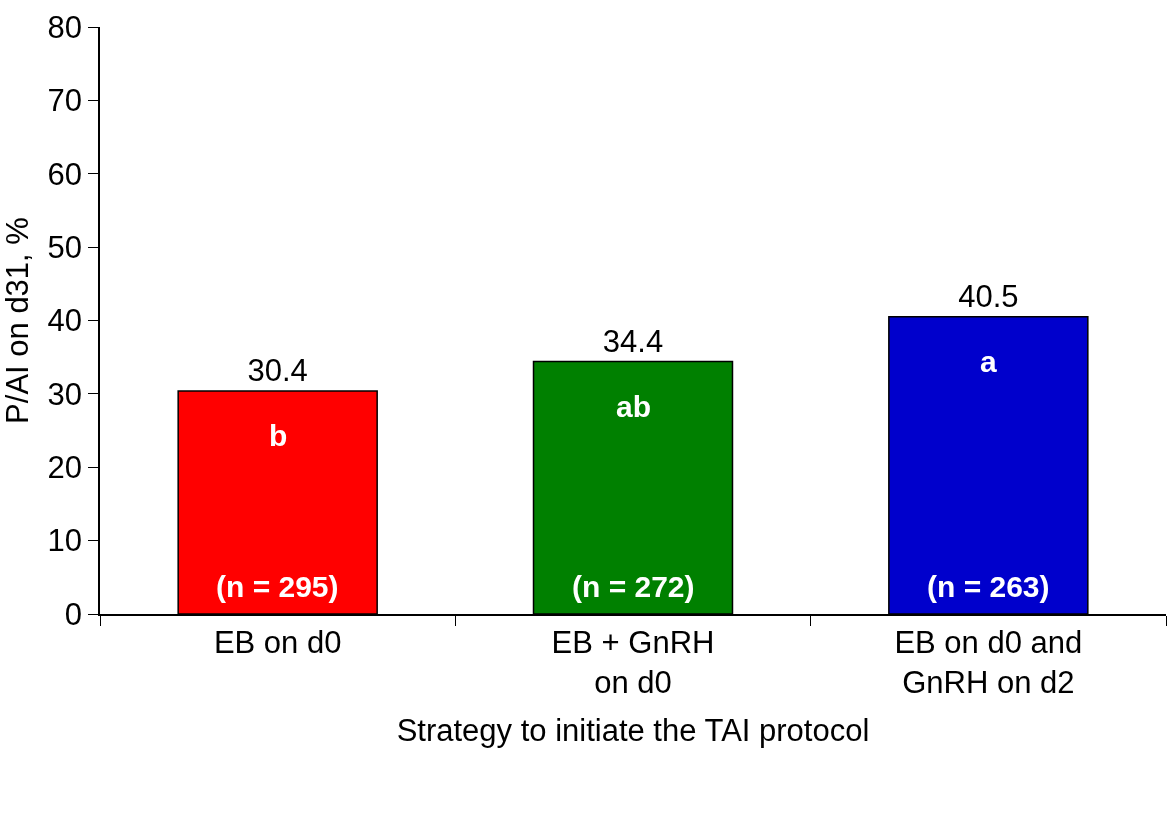 The height and width of the screenshot is (814, 1176). What do you see at coordinates (65, 321) in the screenshot?
I see `y-tick-label: 40` at bounding box center [65, 321].